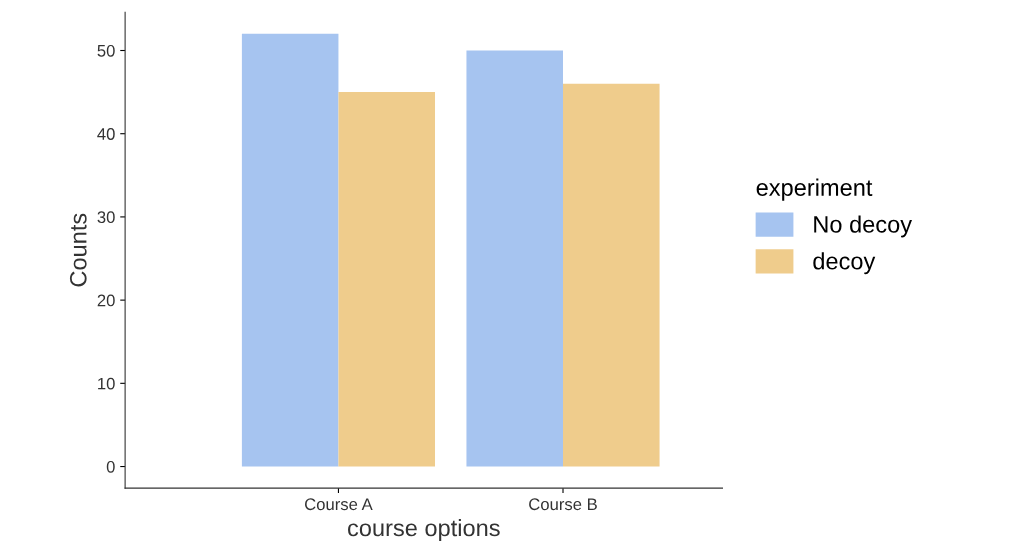 The image size is (1009, 556). What do you see at coordinates (844, 263) in the screenshot?
I see `legend-label: decoy` at bounding box center [844, 263].